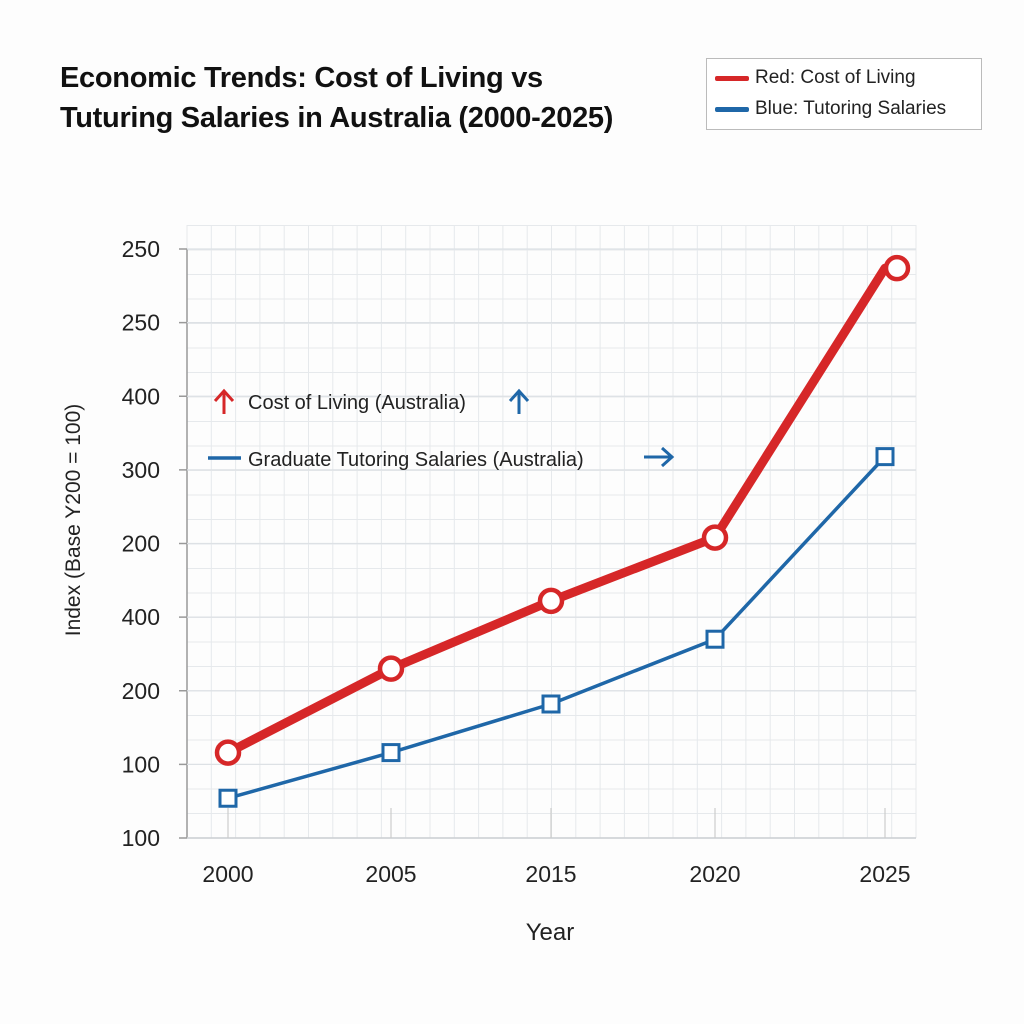  What do you see at coordinates (732, 109) in the screenshot?
I see `legend-swatch-blue` at bounding box center [732, 109].